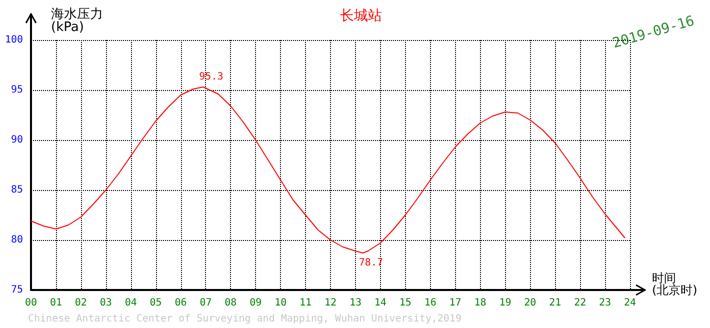  What do you see at coordinates (180, 303) in the screenshot?
I see `x-tick-label: 06` at bounding box center [180, 303].